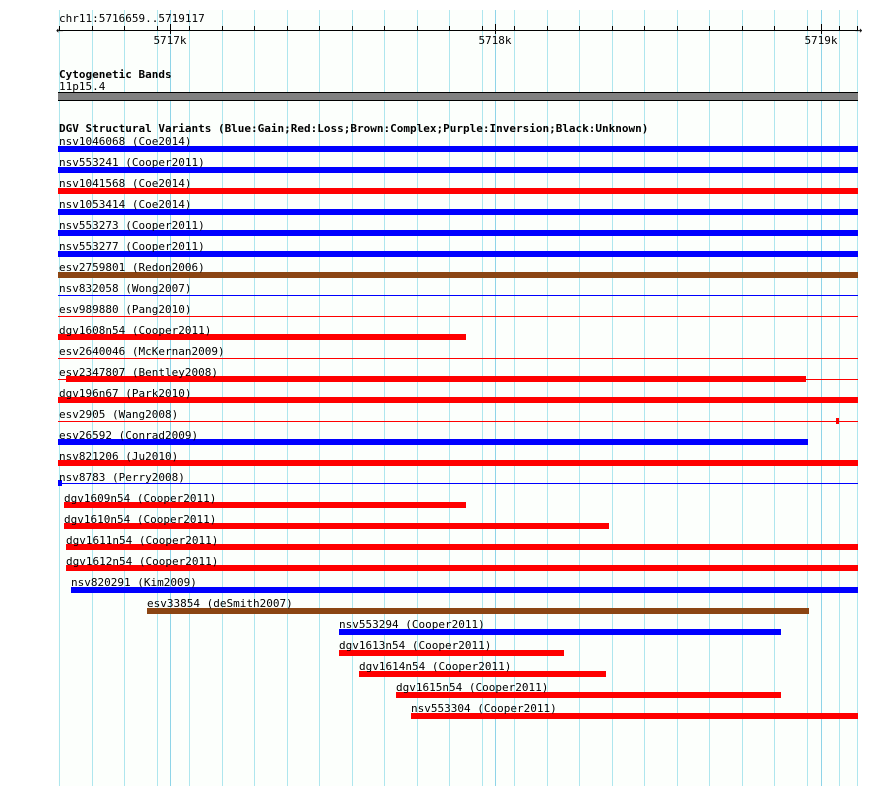 Image resolution: width=890 pixels, height=786 pixels. Describe the element at coordinates (458, 30) in the screenshot. I see `ruler-axis-line` at that location.